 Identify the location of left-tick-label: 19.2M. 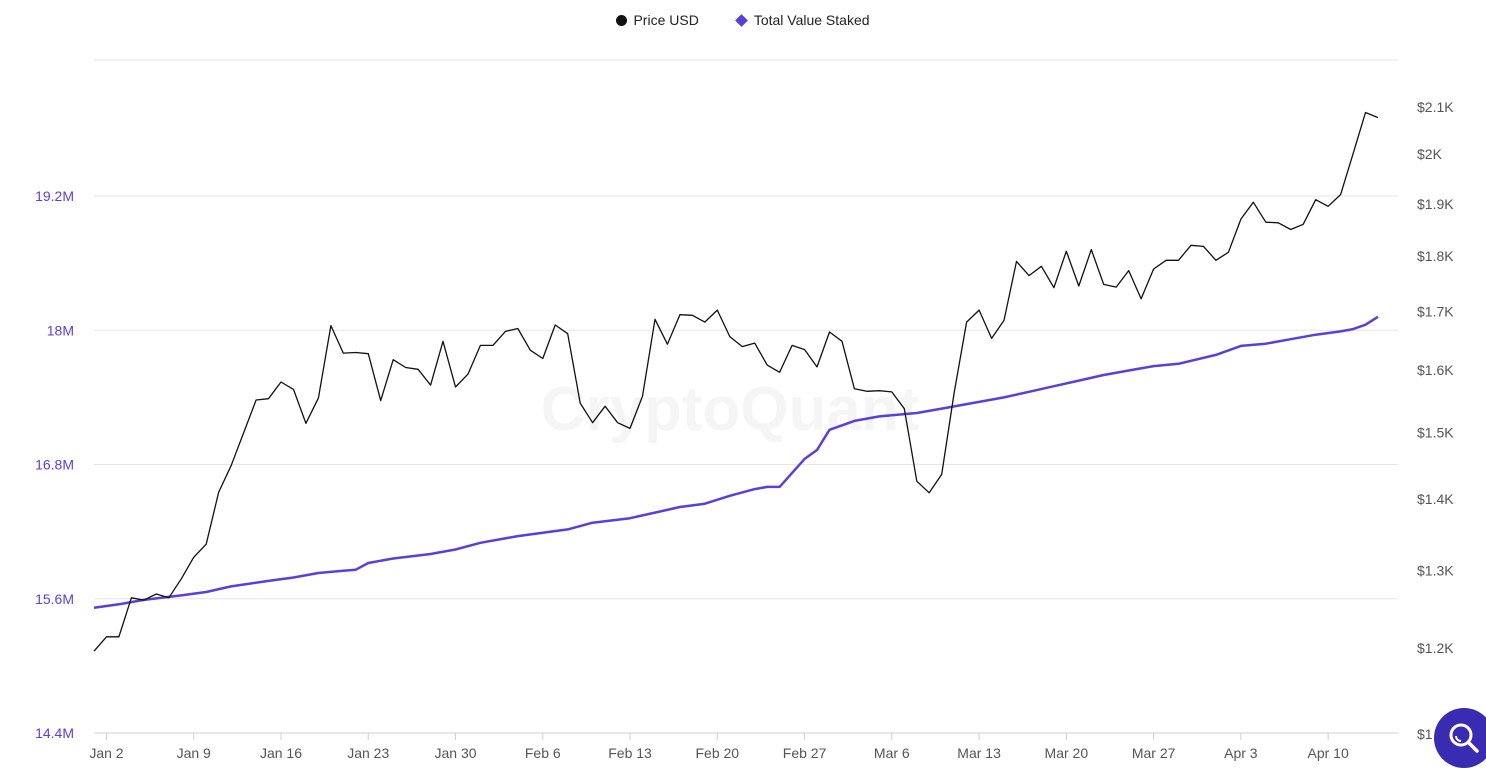
(54, 196).